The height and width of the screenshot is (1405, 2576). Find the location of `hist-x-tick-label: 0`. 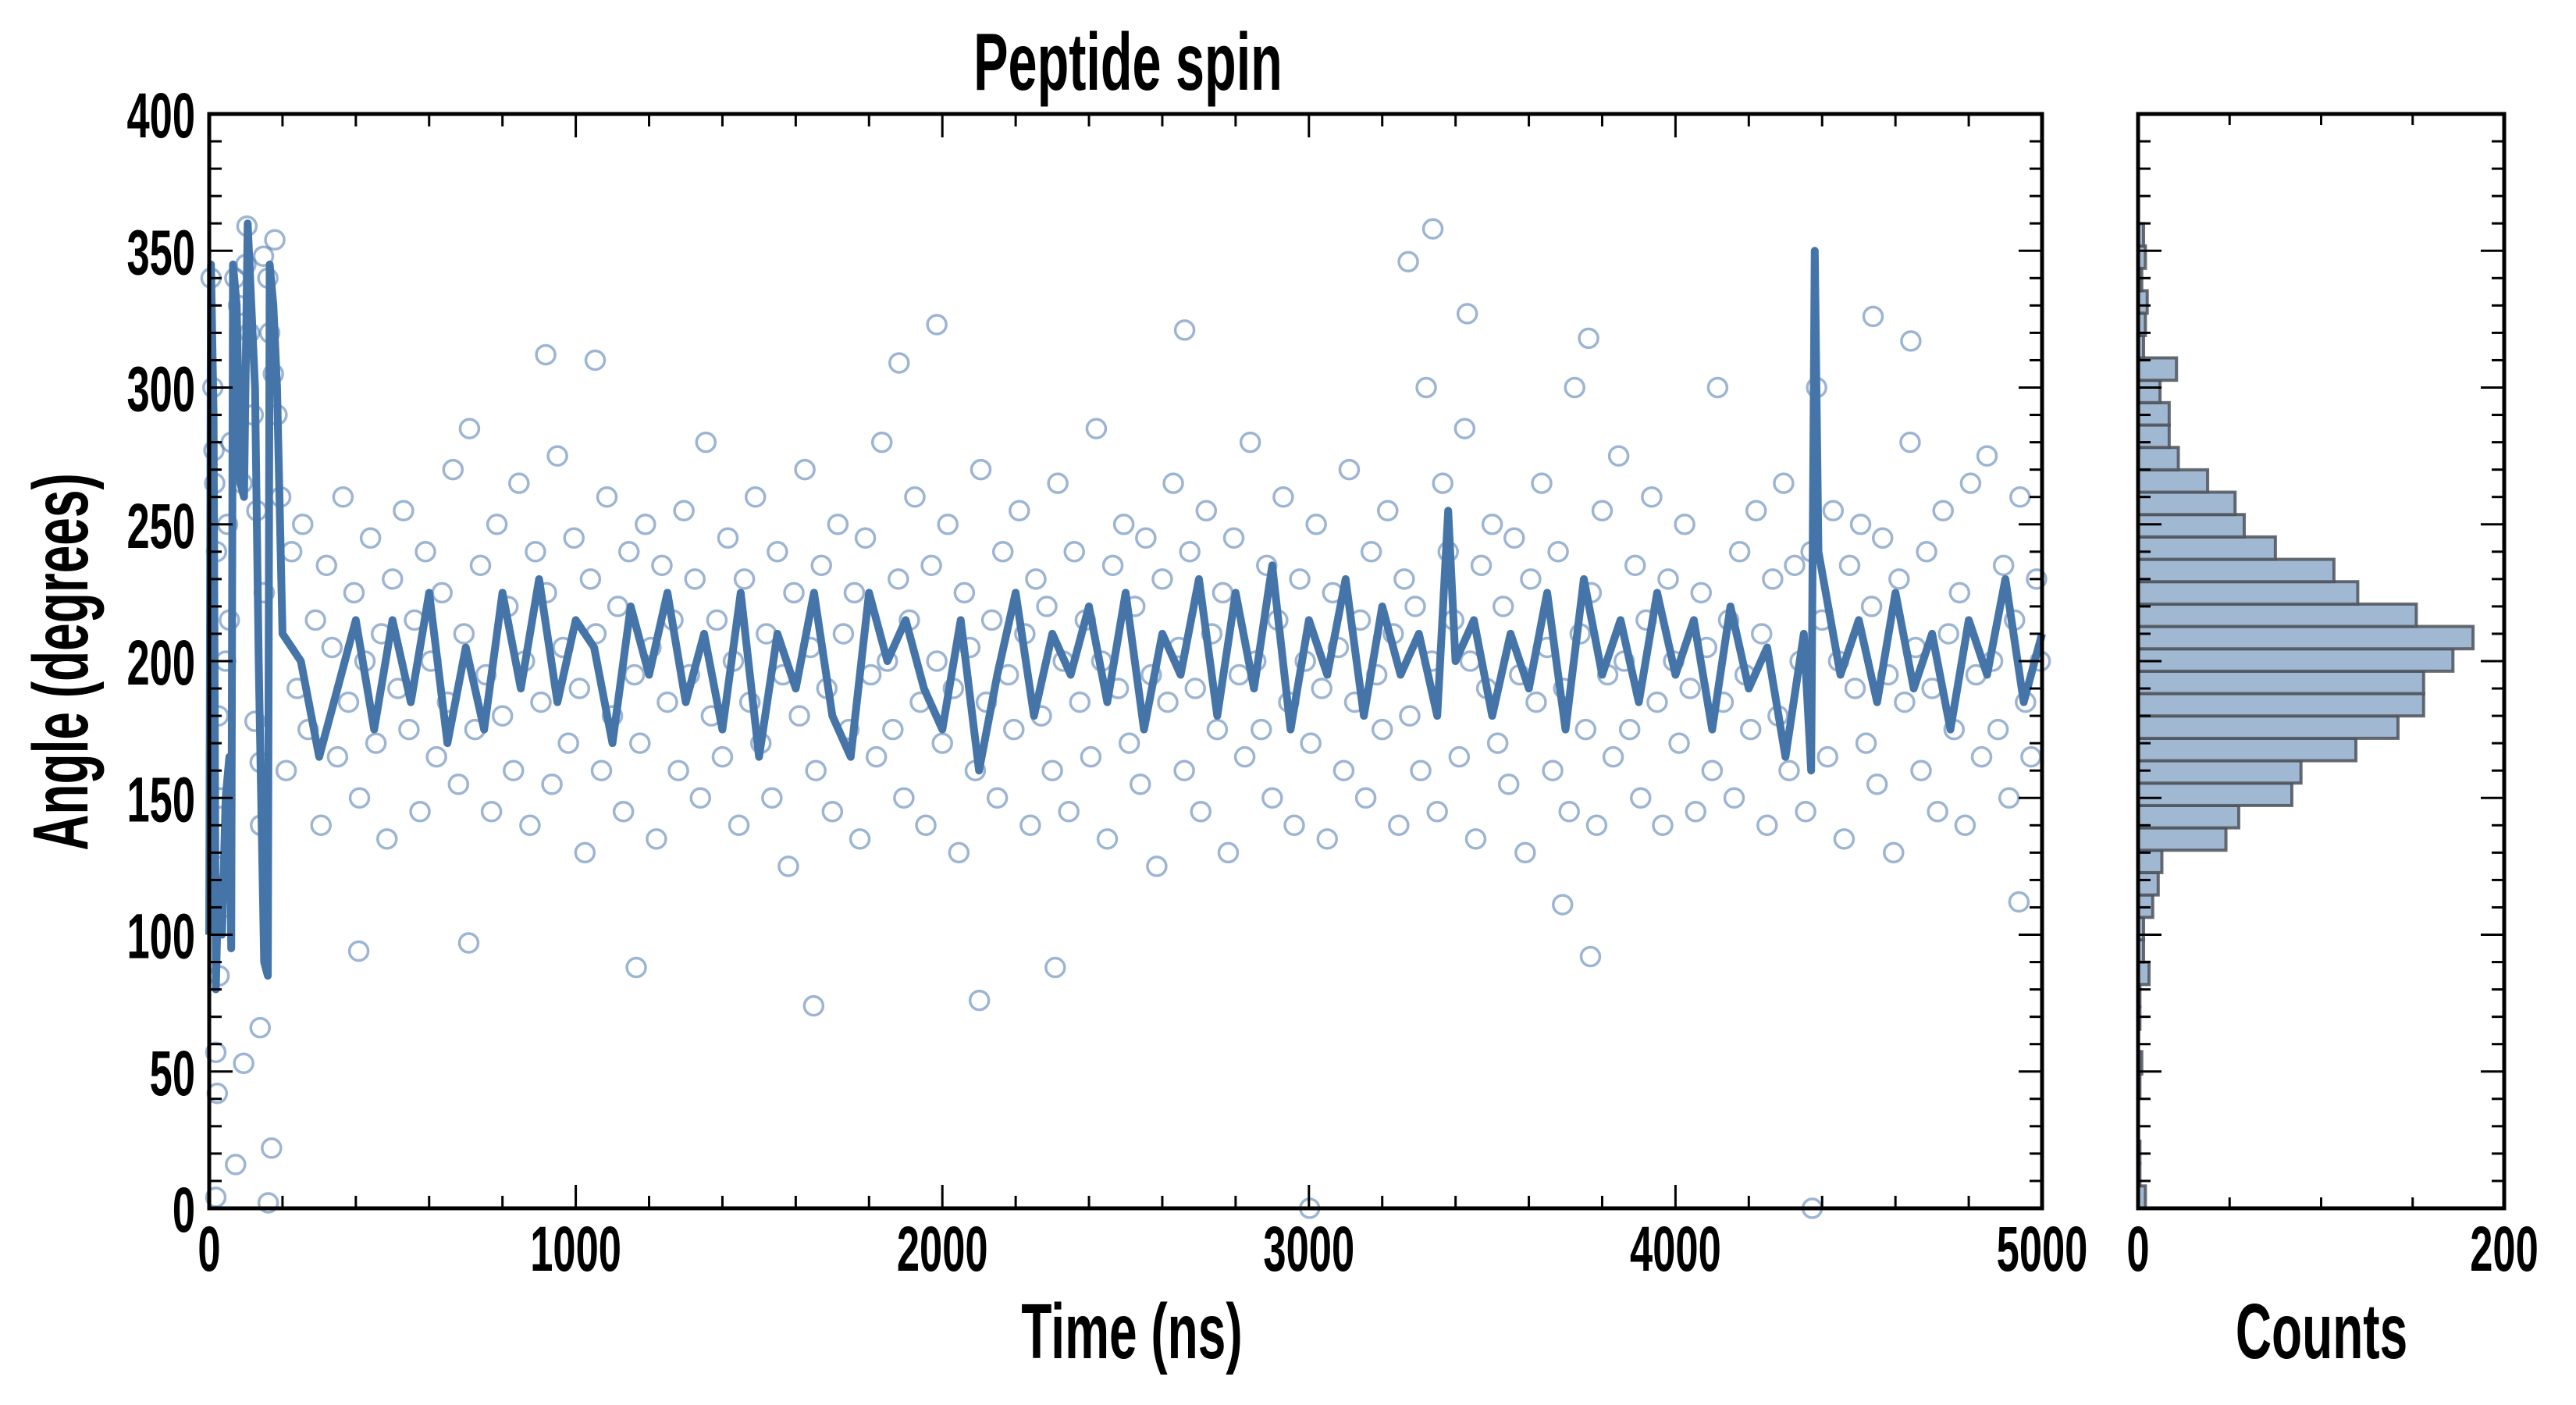

hist-x-tick-label: 0 is located at coordinates (2137, 1249).